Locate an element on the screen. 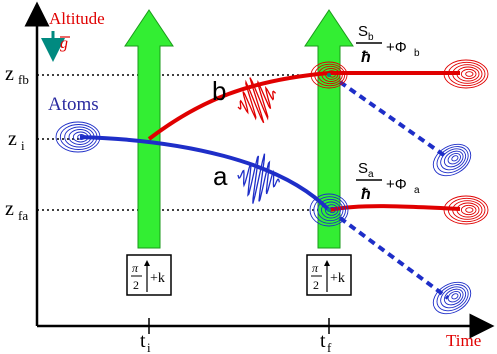 This screenshot has width=497, height=354. time-label: Time is located at coordinates (463, 340).